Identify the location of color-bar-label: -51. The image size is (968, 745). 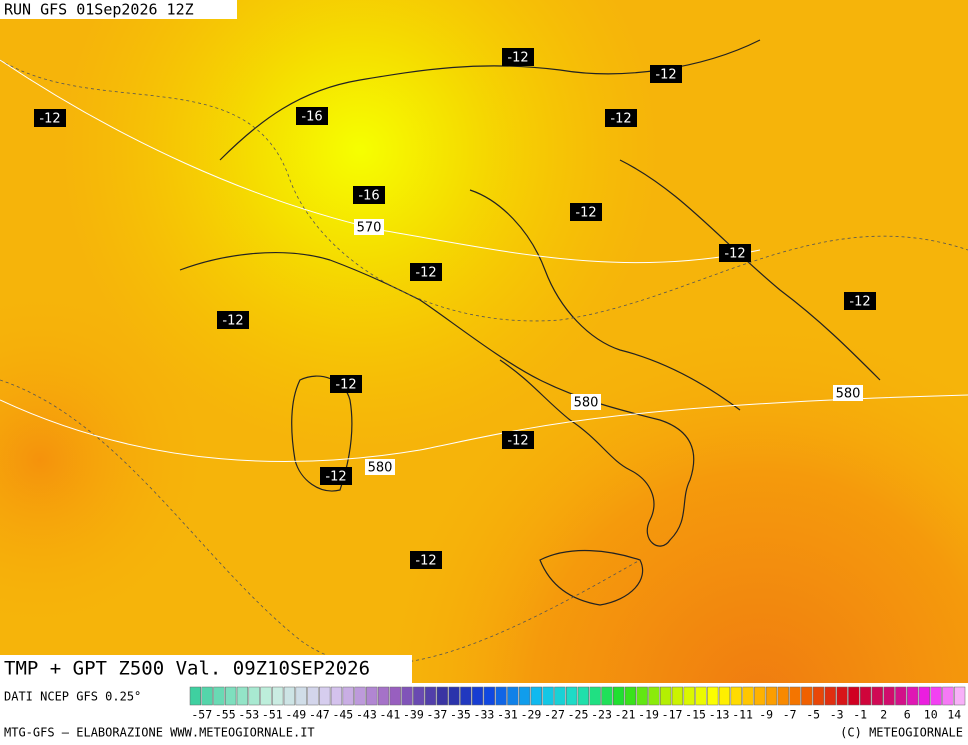
(272, 715).